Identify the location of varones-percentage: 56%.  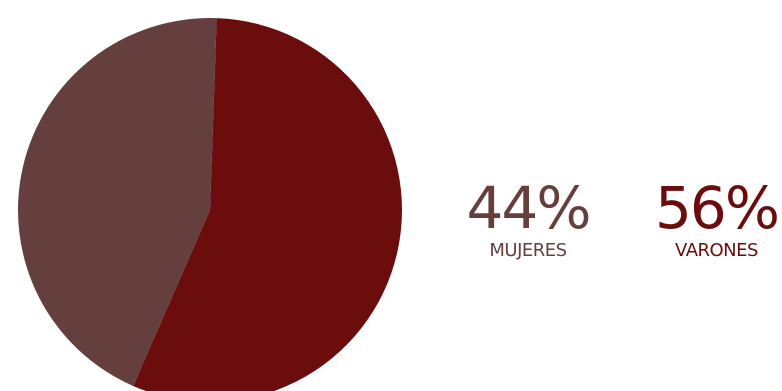
(717, 208).